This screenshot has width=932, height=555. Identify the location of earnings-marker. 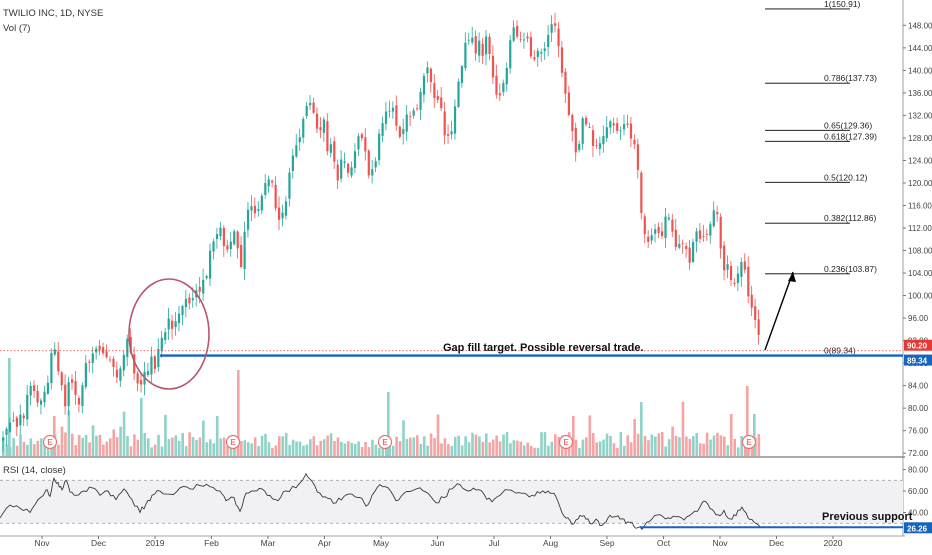
(233, 442).